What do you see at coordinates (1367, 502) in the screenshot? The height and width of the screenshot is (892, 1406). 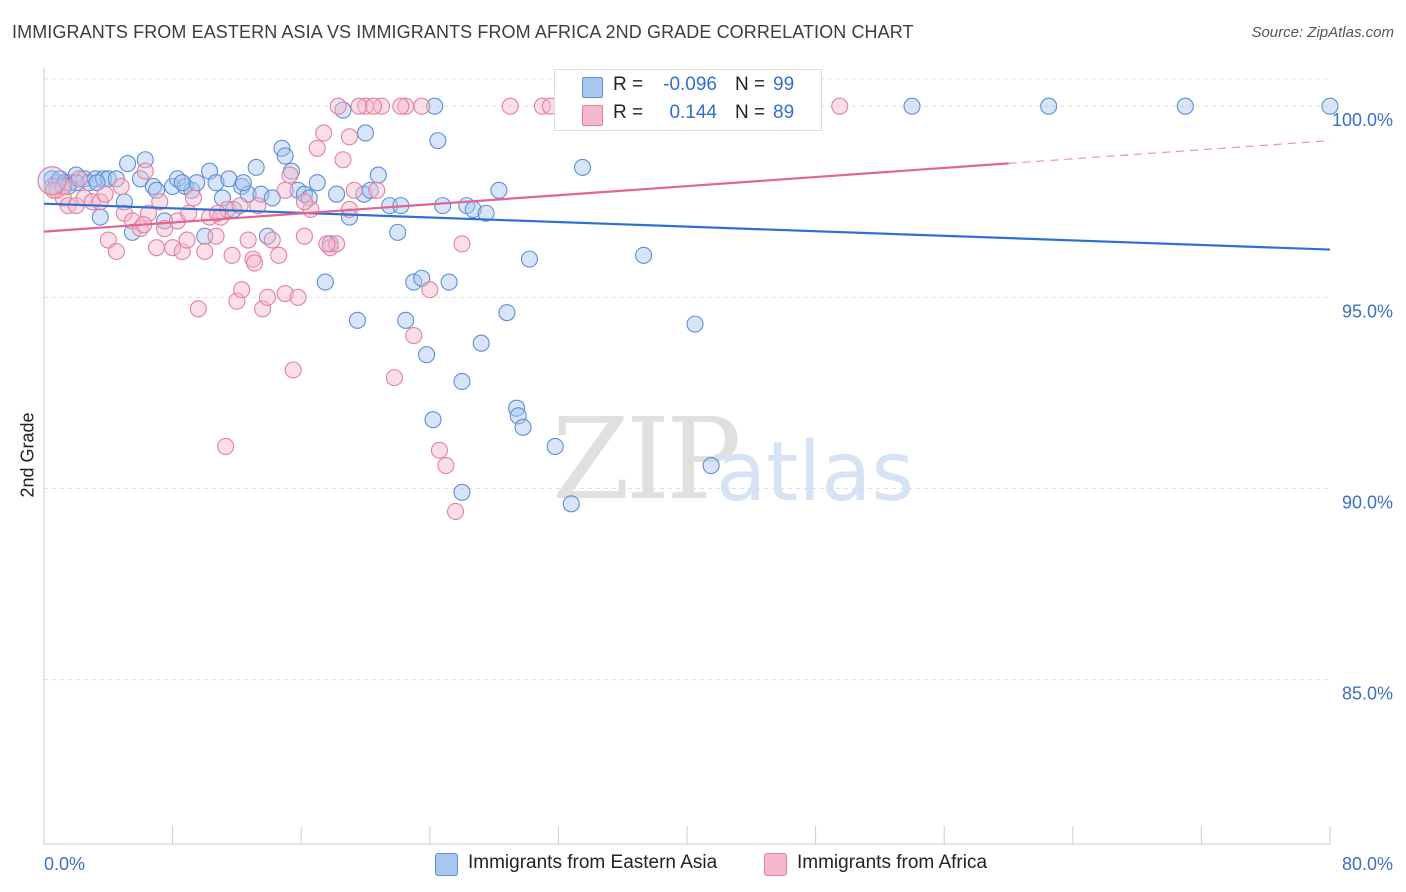 I see `y-tick-label: 90.0%` at bounding box center [1367, 502].